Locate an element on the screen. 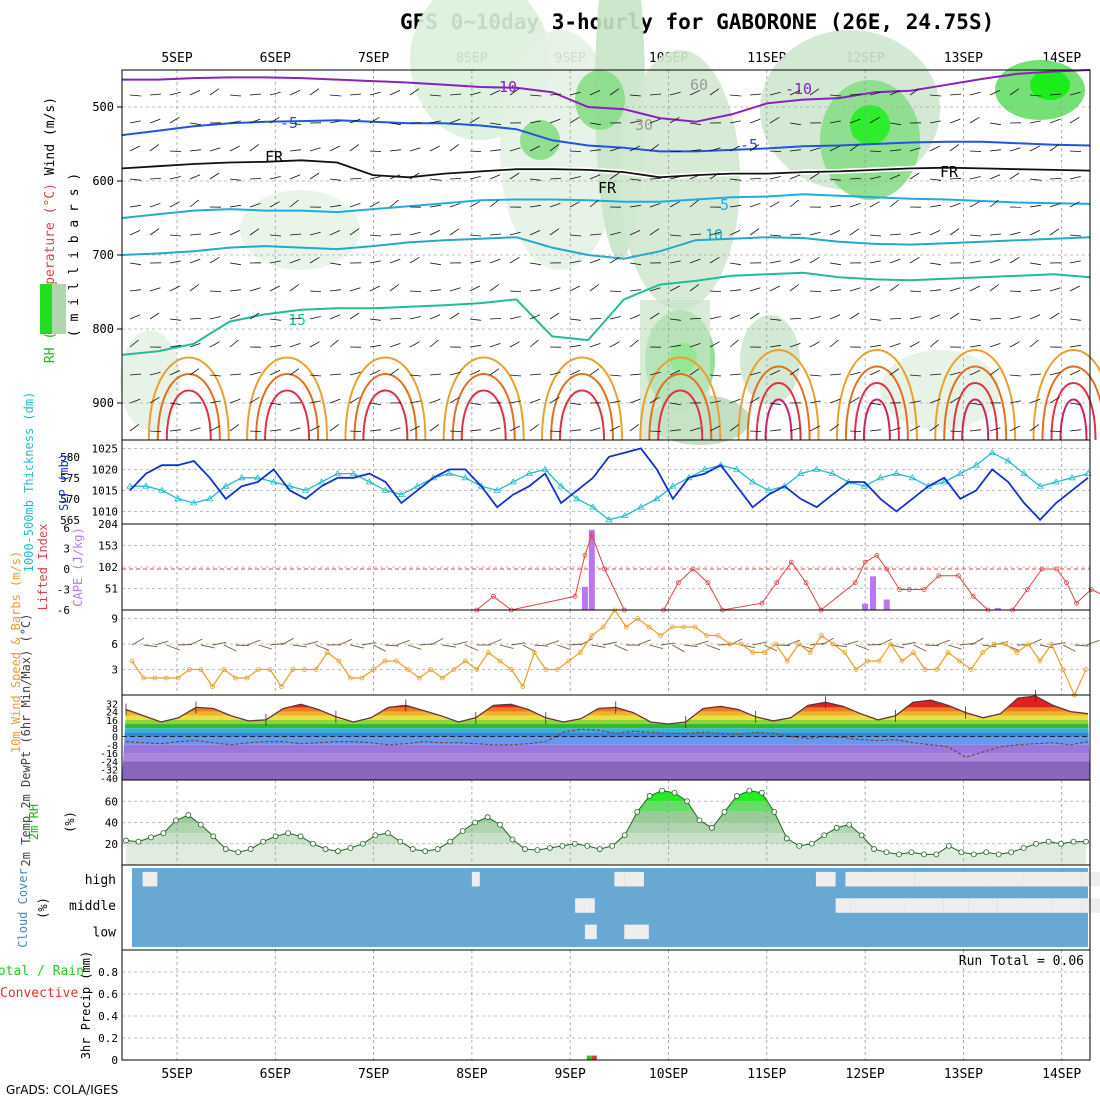 The width and height of the screenshot is (1100, 1100). thickness-ylabel: 1000-500mb Thickness (dm) is located at coordinates (29, 482).